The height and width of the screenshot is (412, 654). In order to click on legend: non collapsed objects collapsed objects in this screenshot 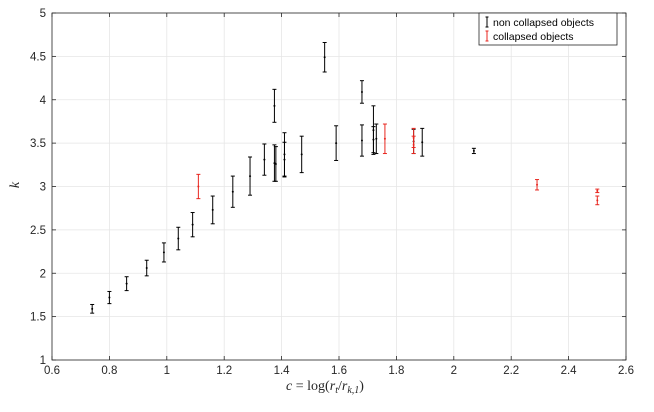, I will do `click(548, 29)`.